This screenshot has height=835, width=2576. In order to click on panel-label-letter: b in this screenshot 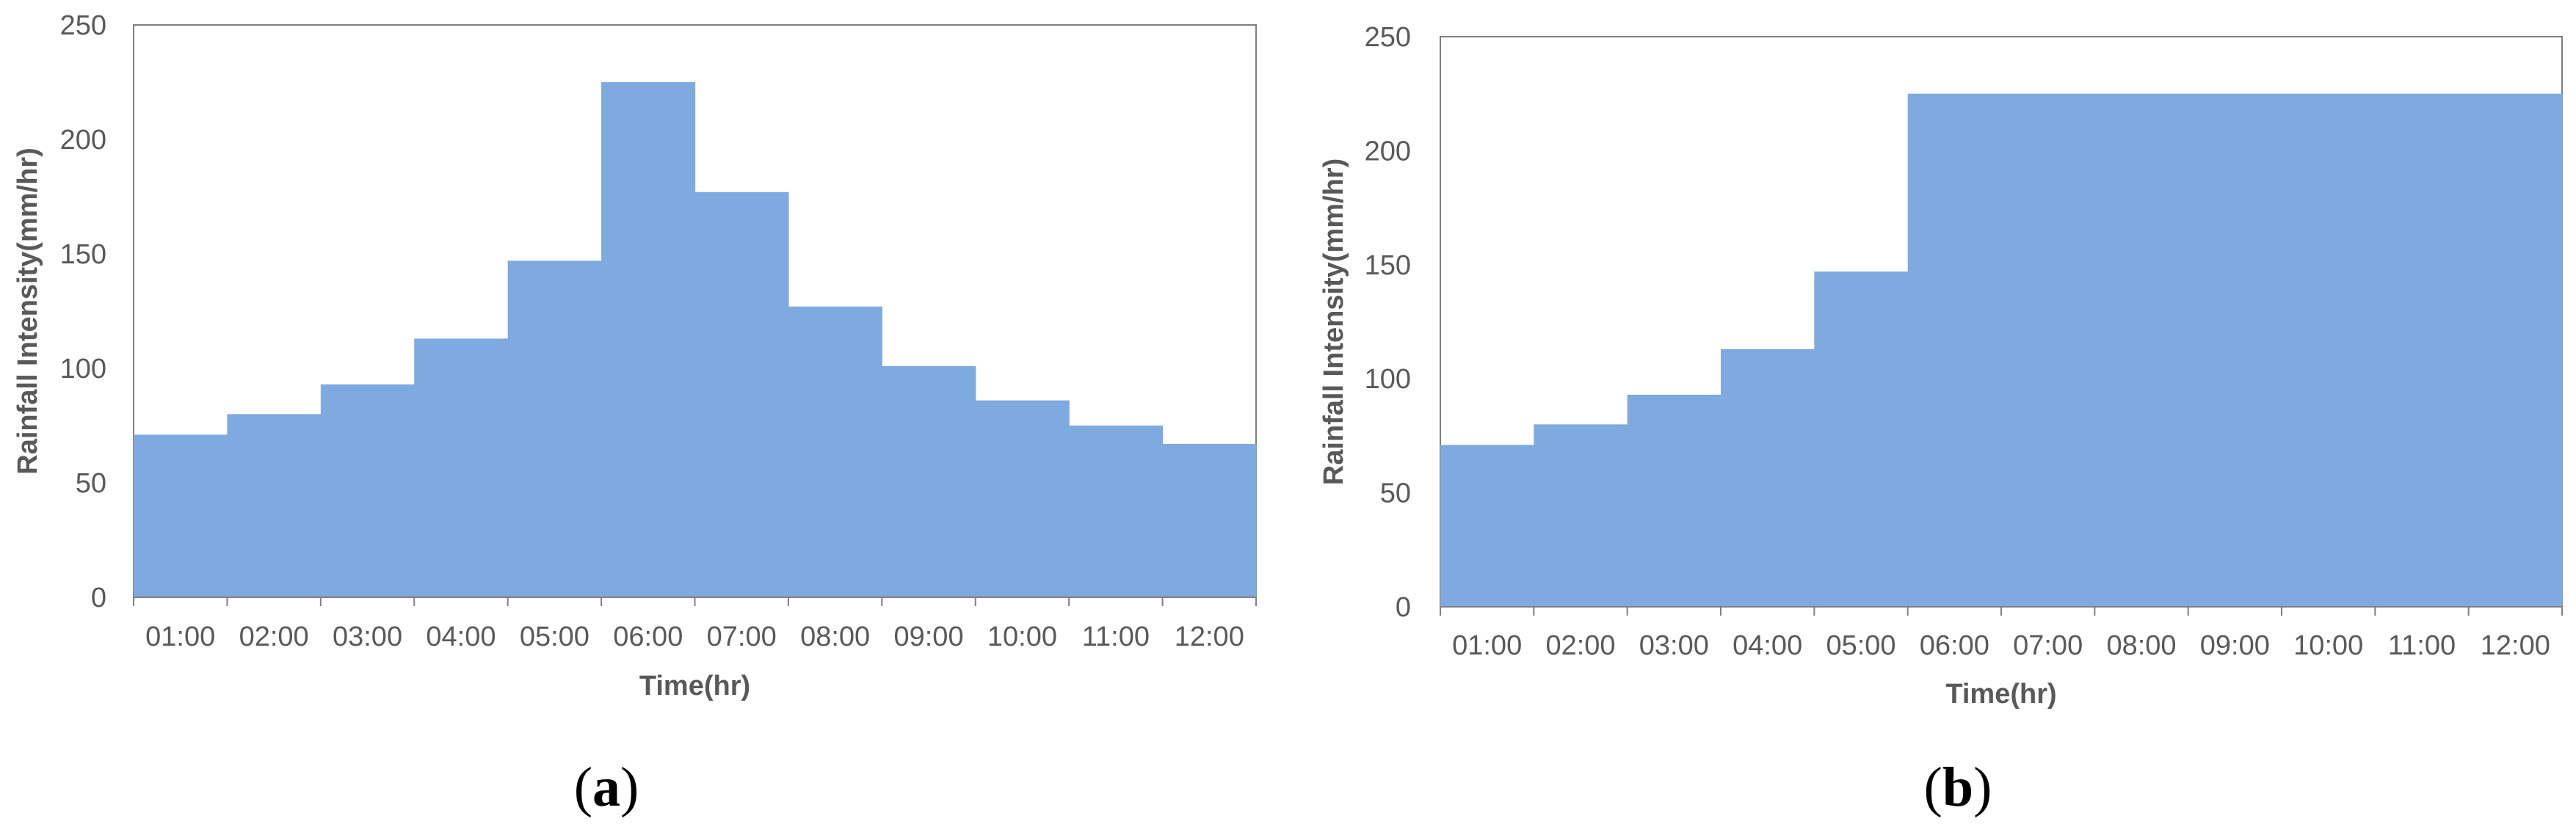, I will do `click(1958, 787)`.